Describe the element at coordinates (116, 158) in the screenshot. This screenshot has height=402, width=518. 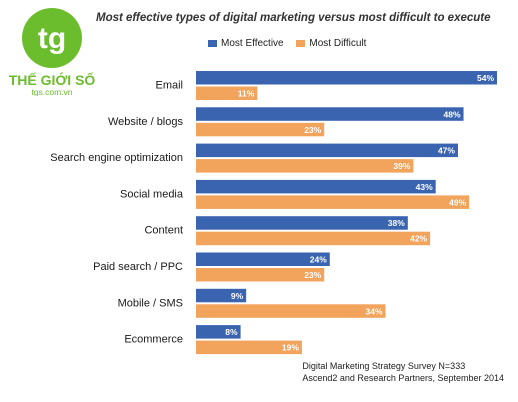
I see `category-label: Search engine optimization` at that location.